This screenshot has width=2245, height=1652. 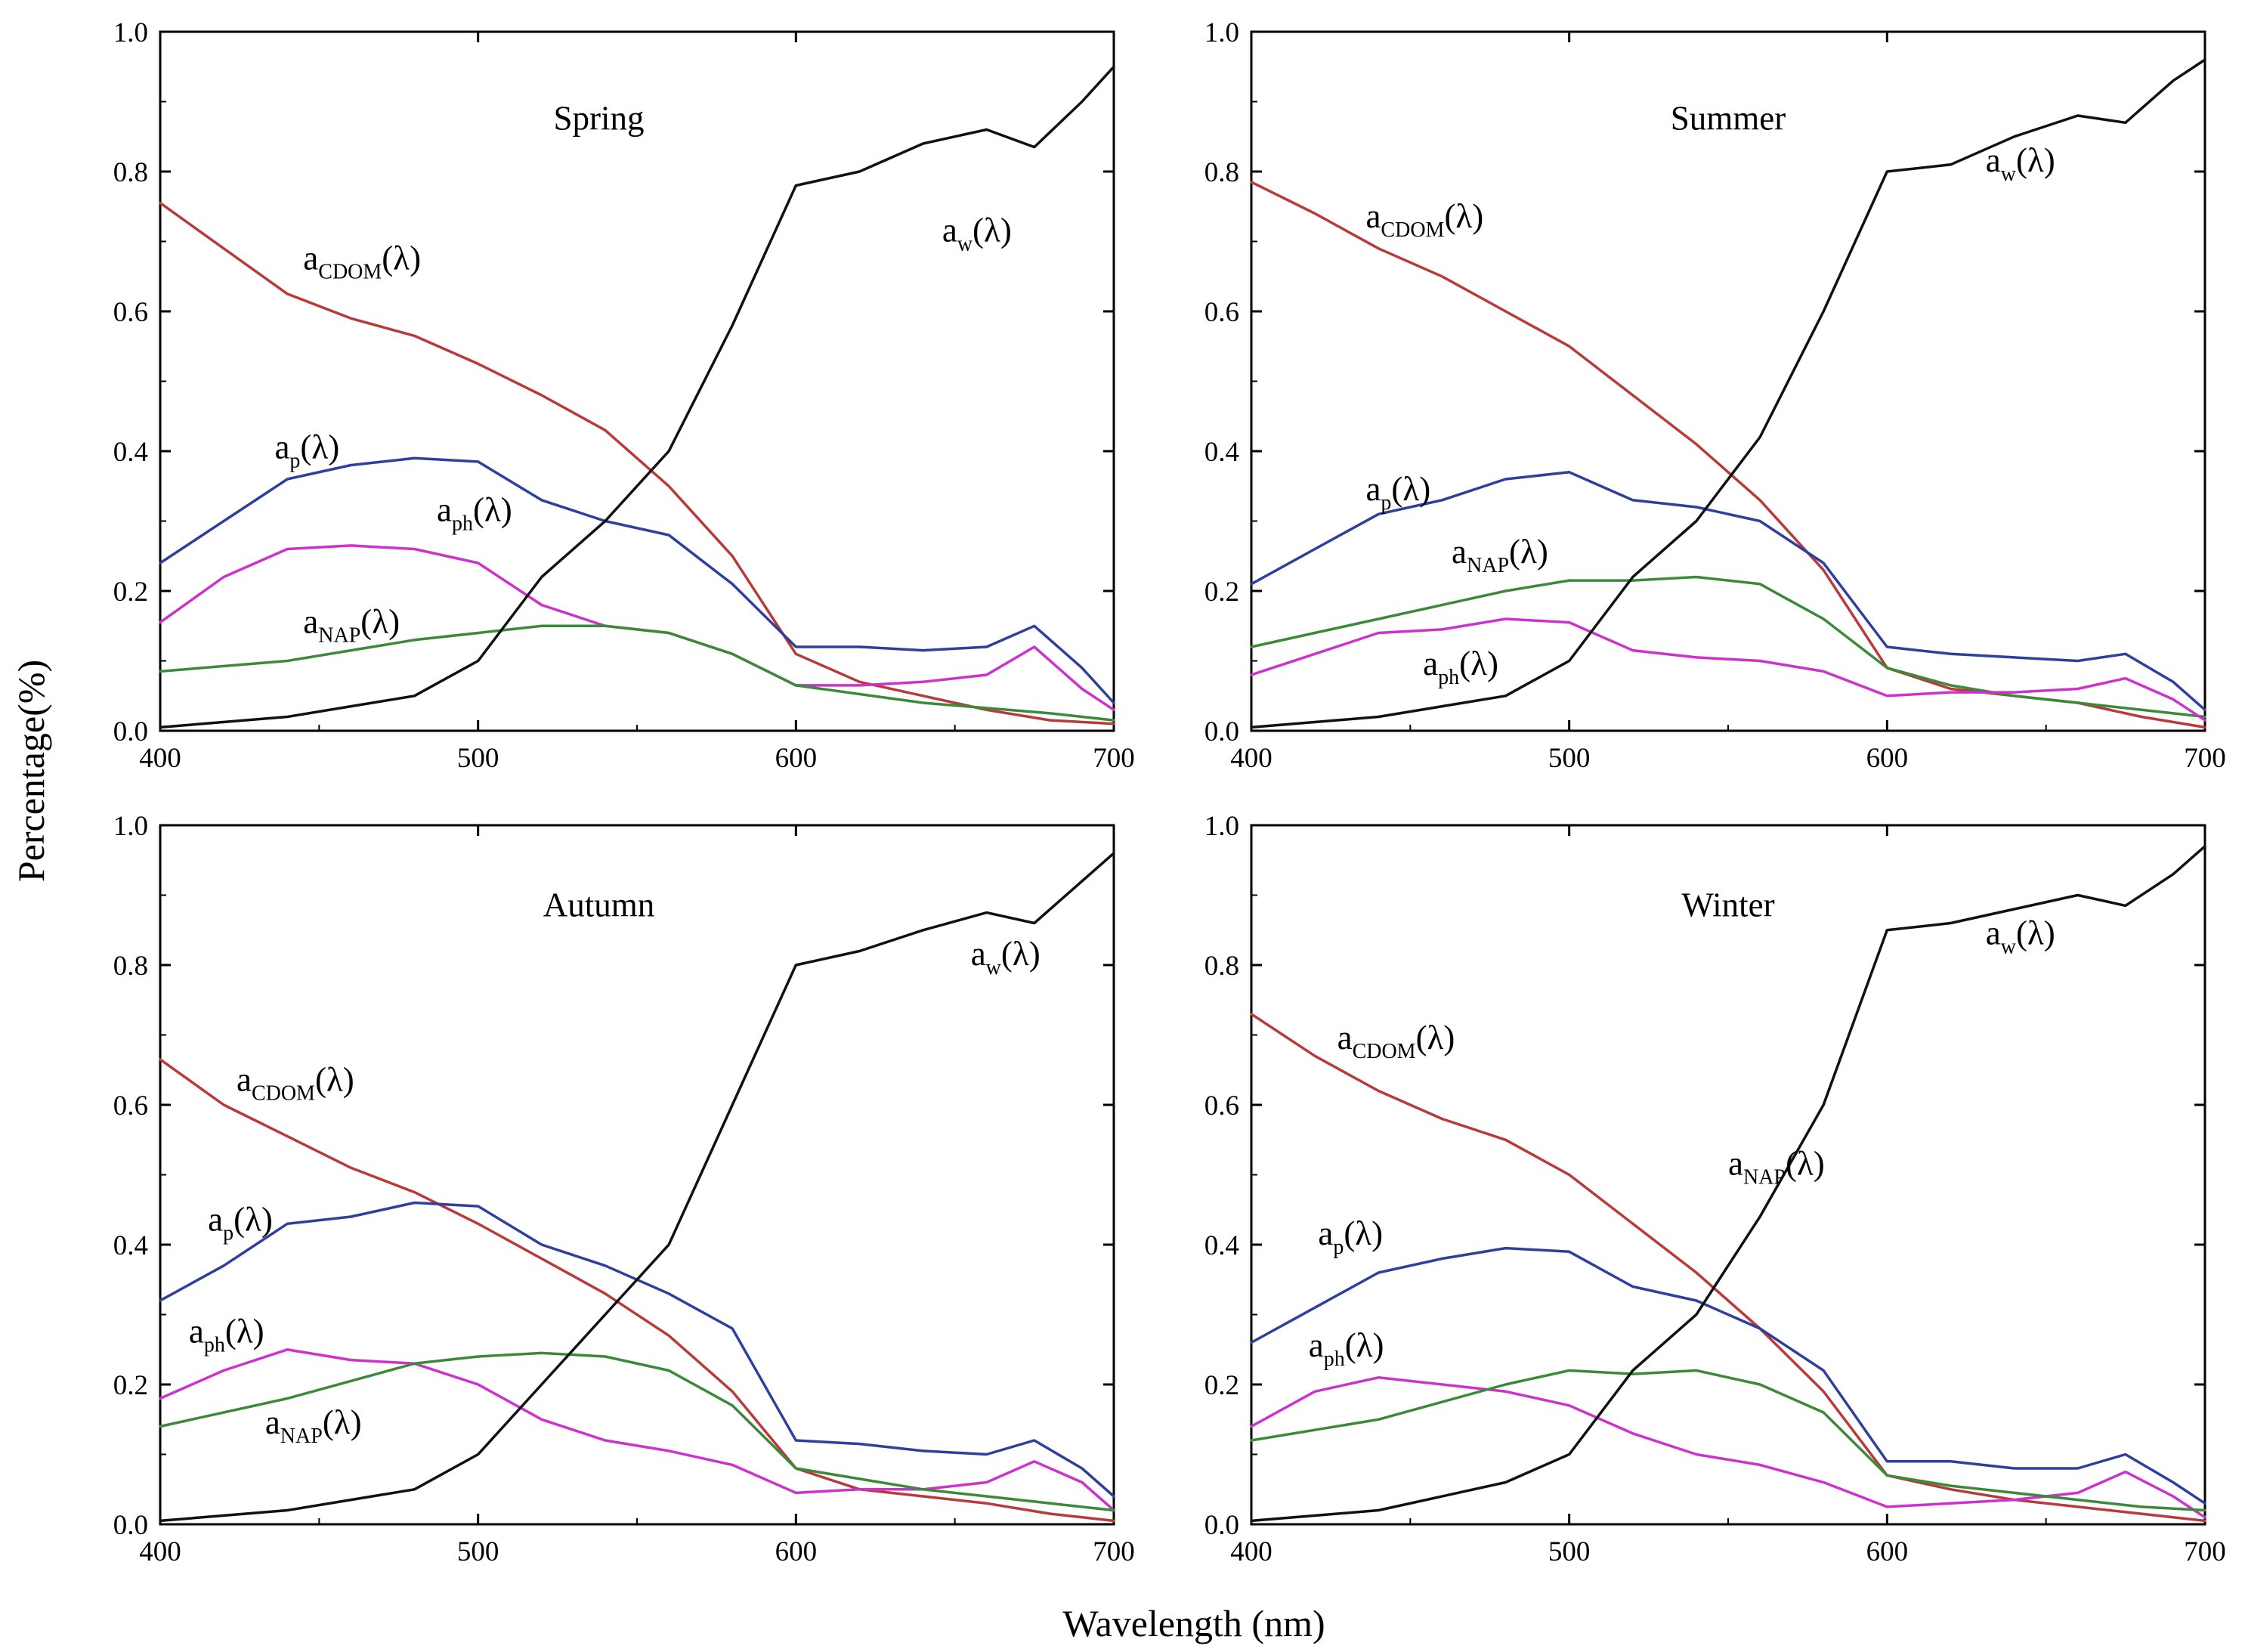 What do you see at coordinates (1114, 1551) in the screenshot?
I see `x-tick-label: 700` at bounding box center [1114, 1551].